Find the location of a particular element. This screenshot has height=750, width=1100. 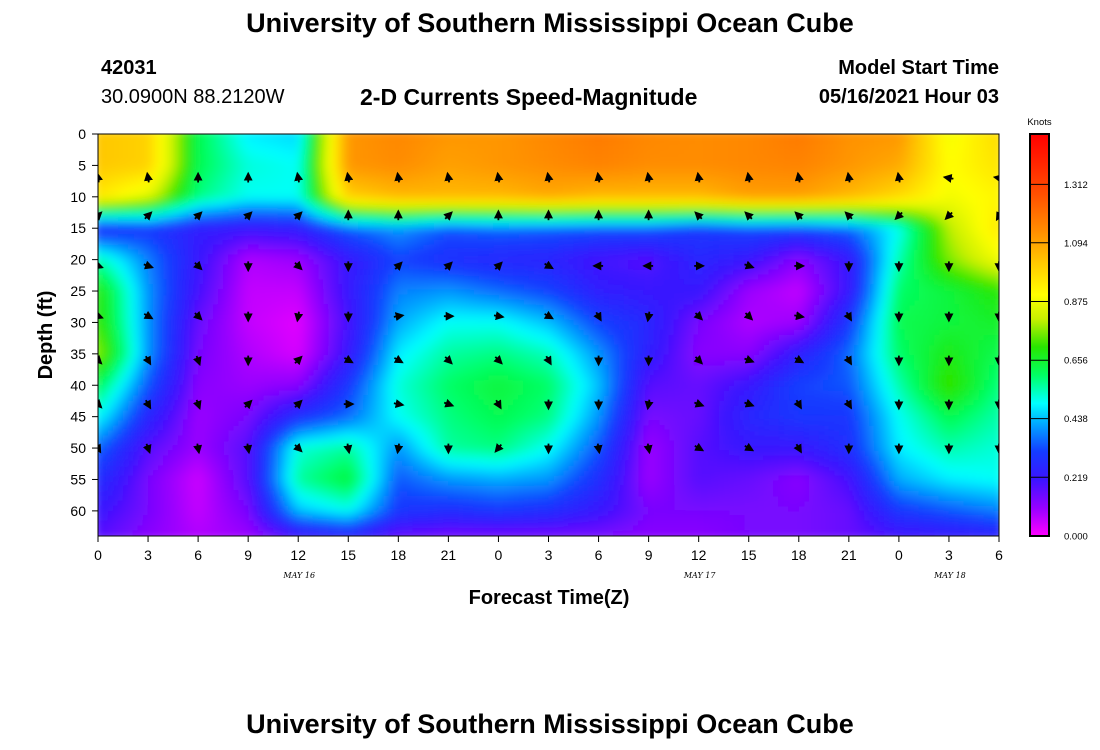

model-start-label: Model Start Time is located at coordinates (918, 68).